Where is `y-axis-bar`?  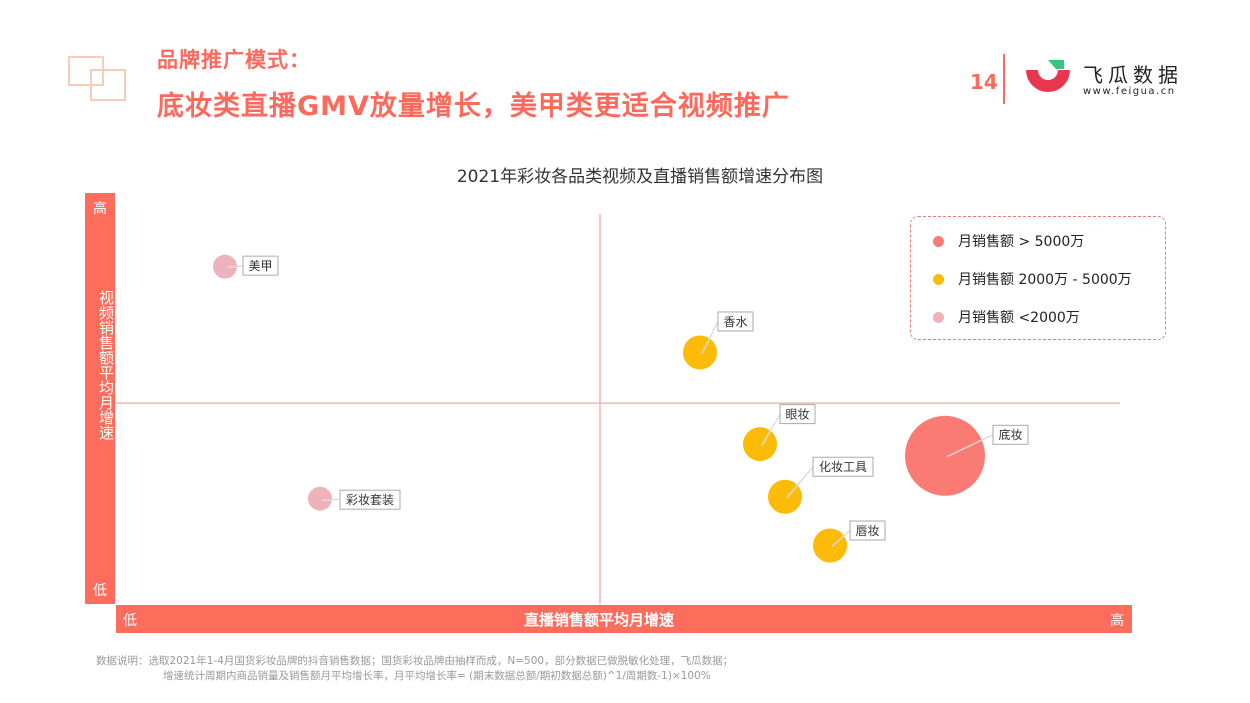 y-axis-bar is located at coordinates (100, 398).